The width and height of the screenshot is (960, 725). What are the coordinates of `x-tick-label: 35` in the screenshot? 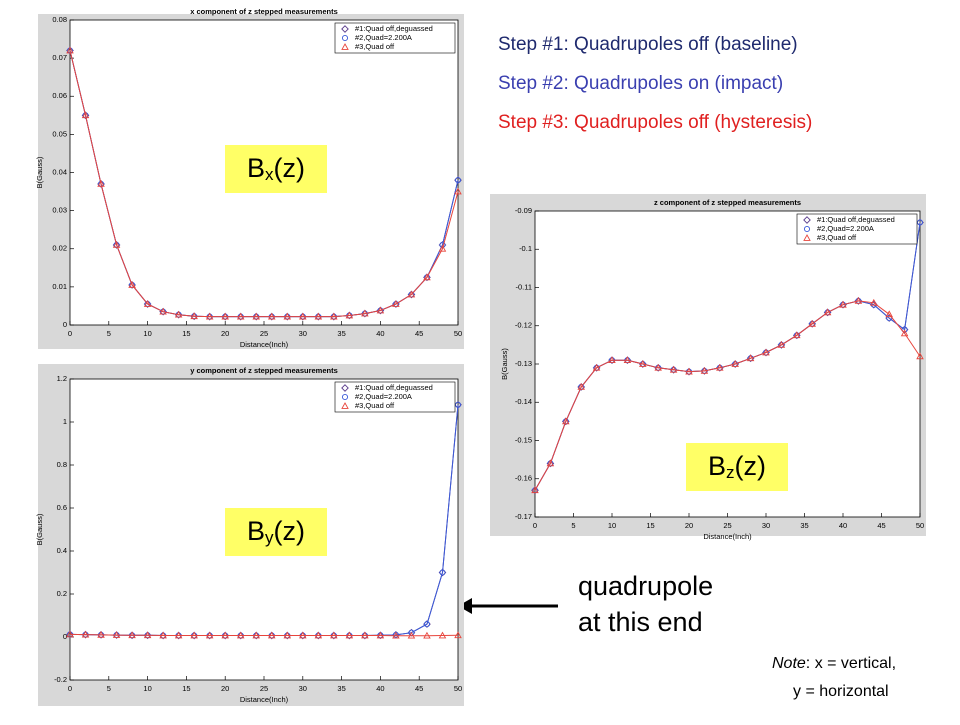 It's located at (804, 525).